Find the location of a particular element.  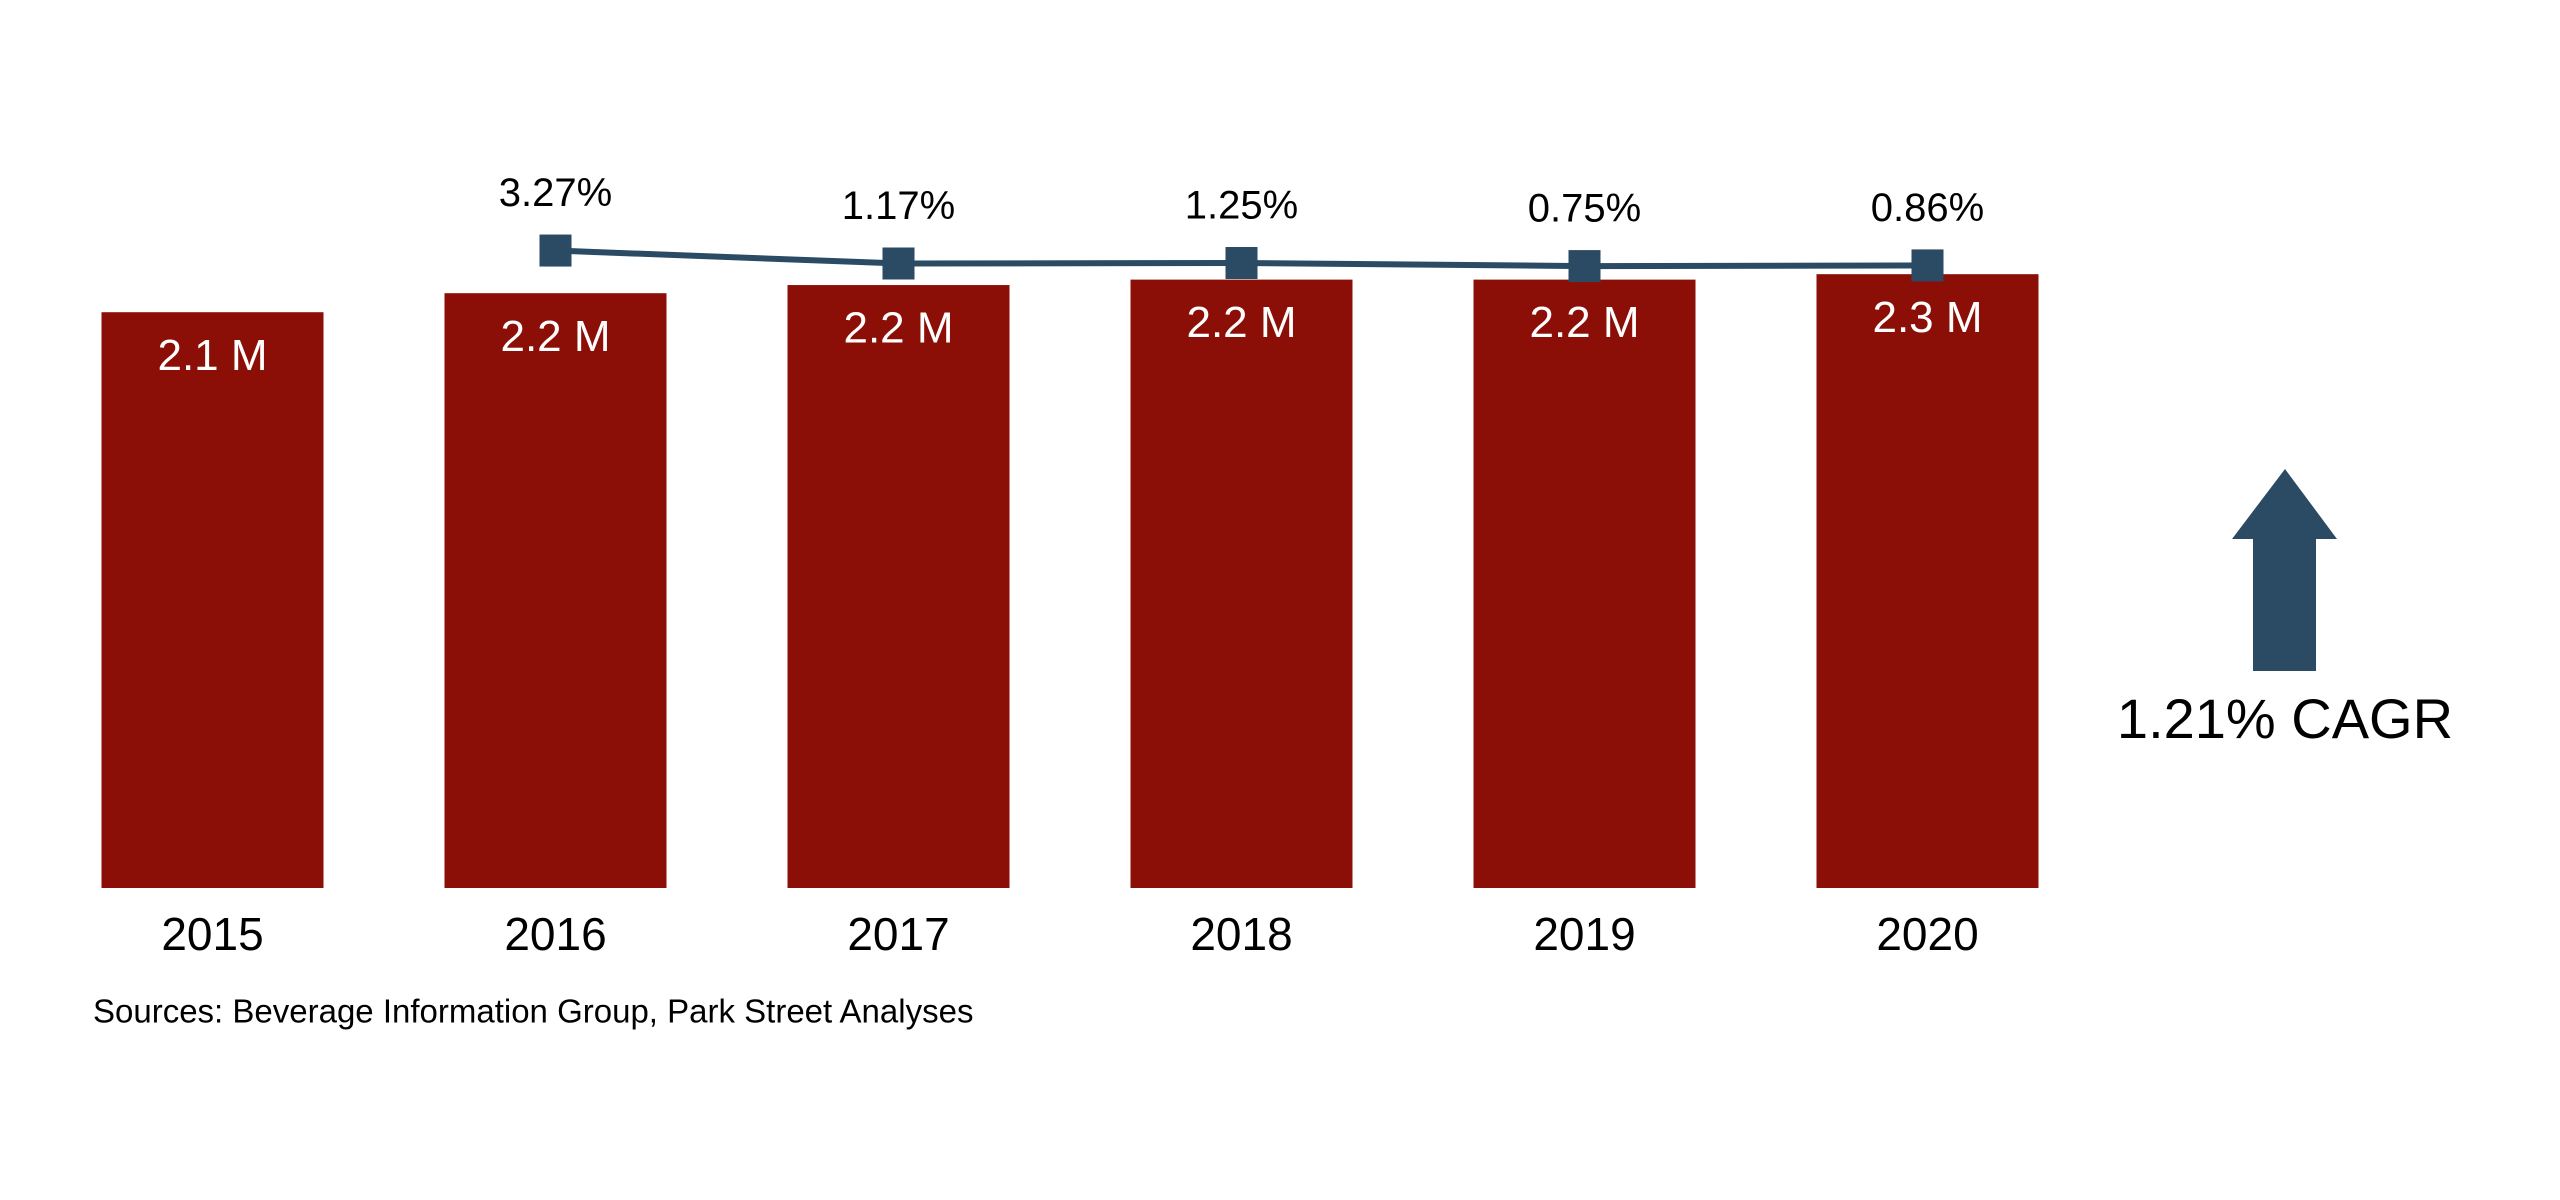

x-tick-label: 2018 is located at coordinates (1241, 934).